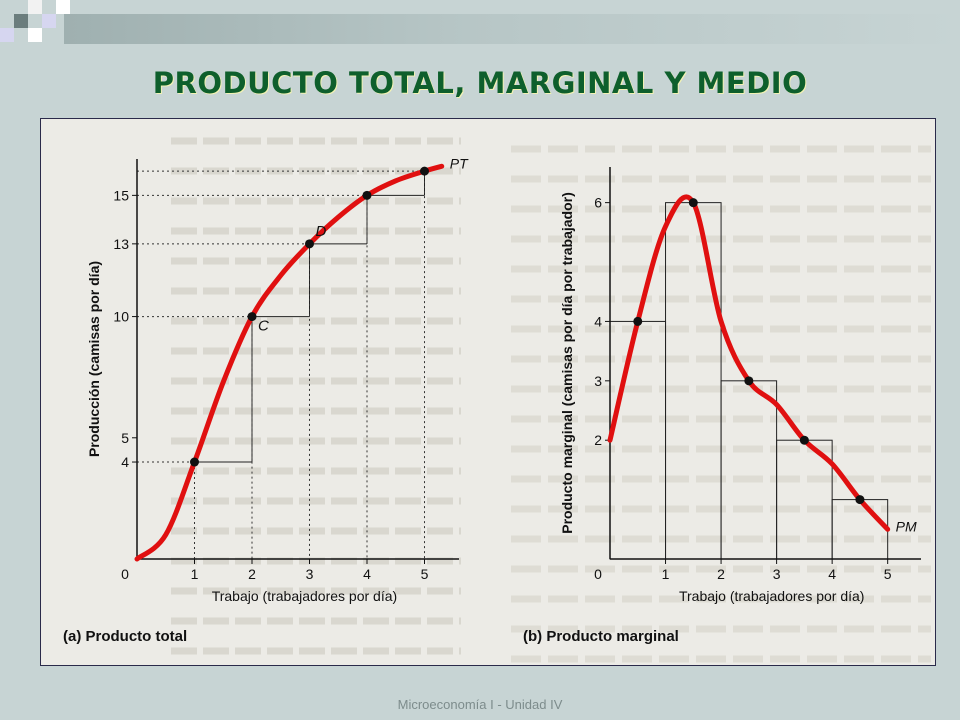  I want to click on y-tick-label: 10, so click(121, 317).